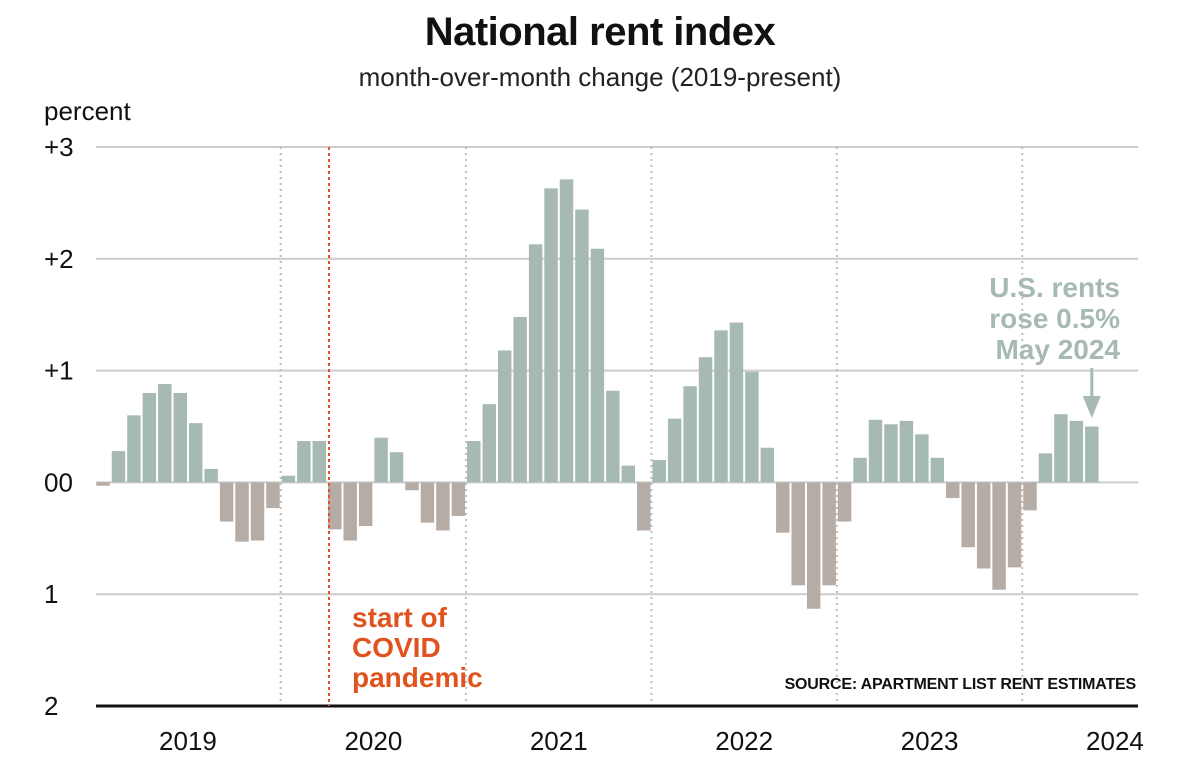 The image size is (1200, 772). I want to click on rent-note-line: U.S. rents, so click(1054, 287).